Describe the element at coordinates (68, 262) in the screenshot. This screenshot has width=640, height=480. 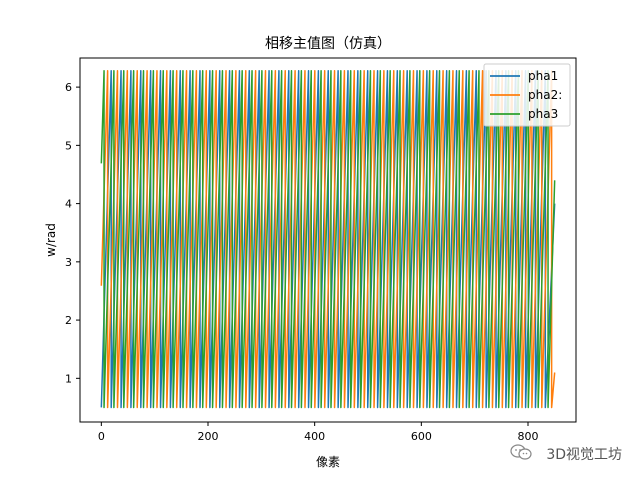
I see `y-tick-label: 3` at that location.